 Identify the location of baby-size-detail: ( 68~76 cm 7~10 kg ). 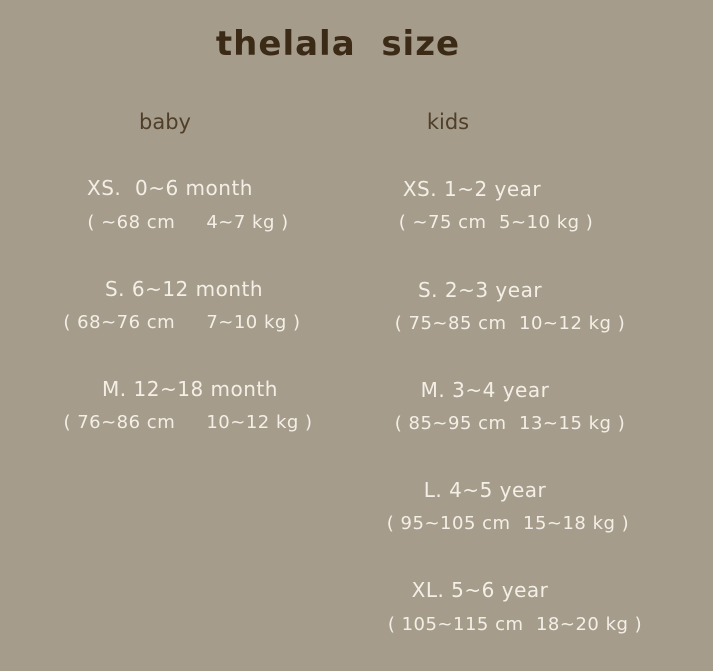
(182, 322).